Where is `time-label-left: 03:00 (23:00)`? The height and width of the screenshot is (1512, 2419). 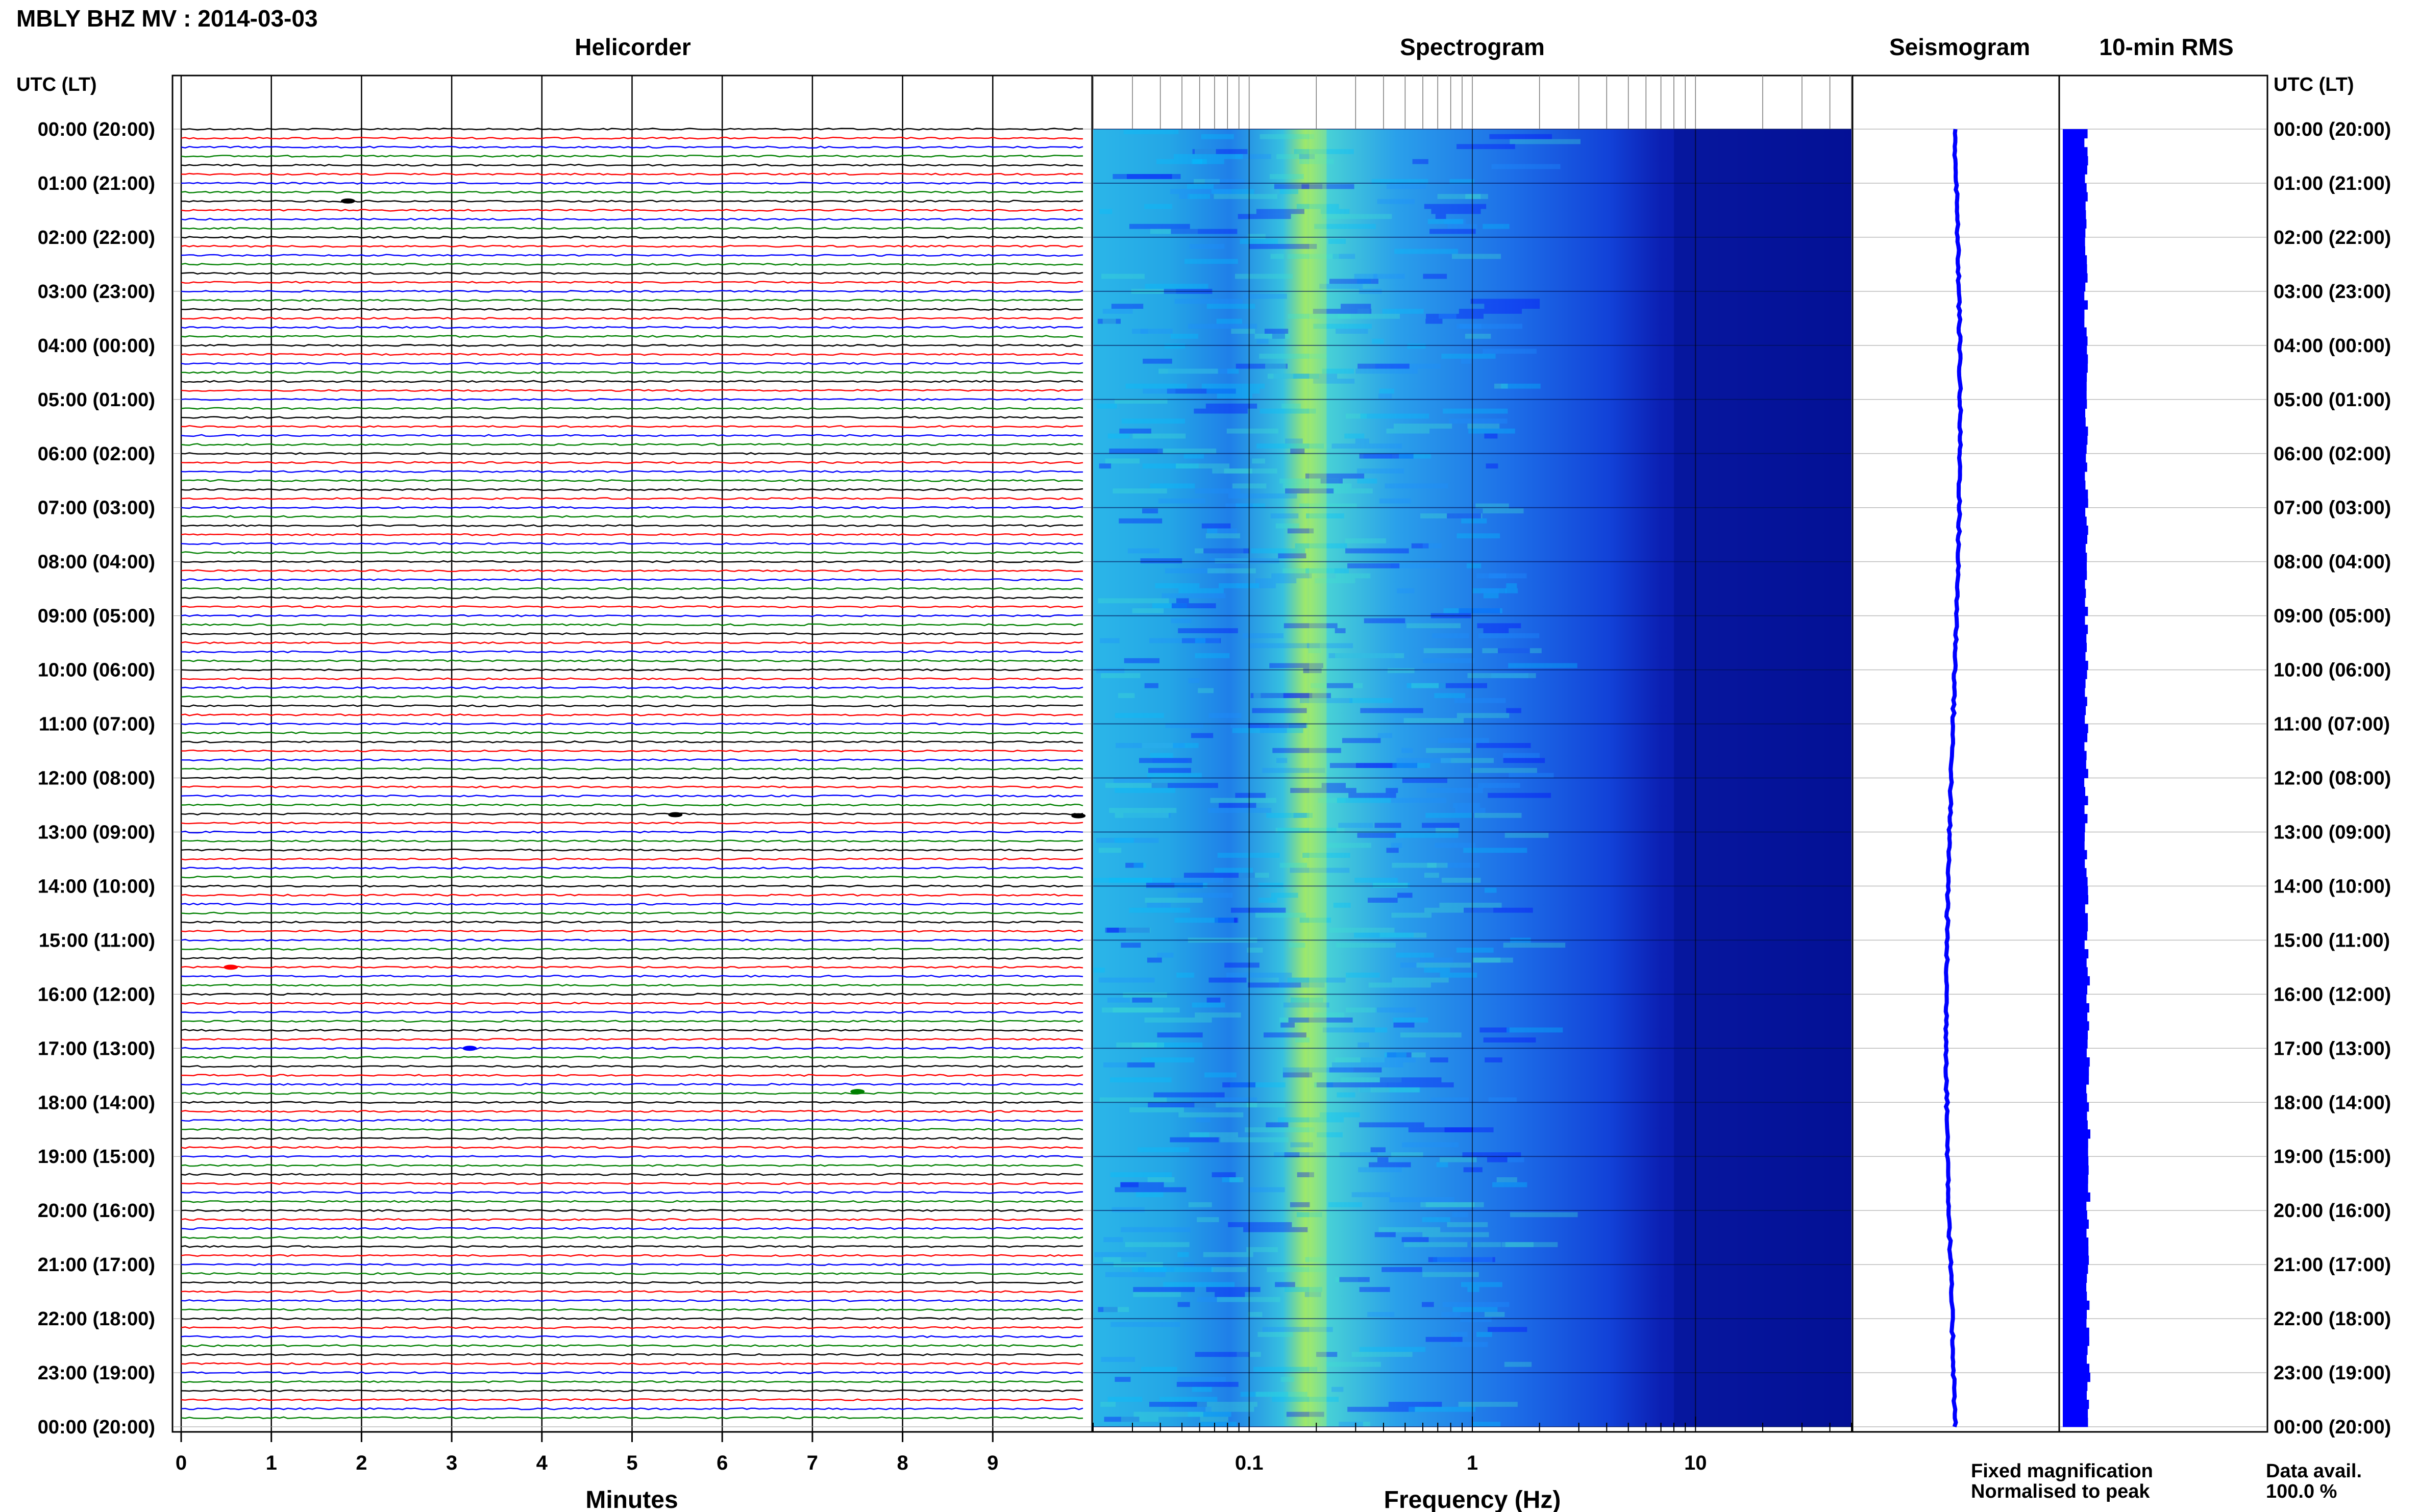 time-label-left: 03:00 (23:00) is located at coordinates (96, 292).